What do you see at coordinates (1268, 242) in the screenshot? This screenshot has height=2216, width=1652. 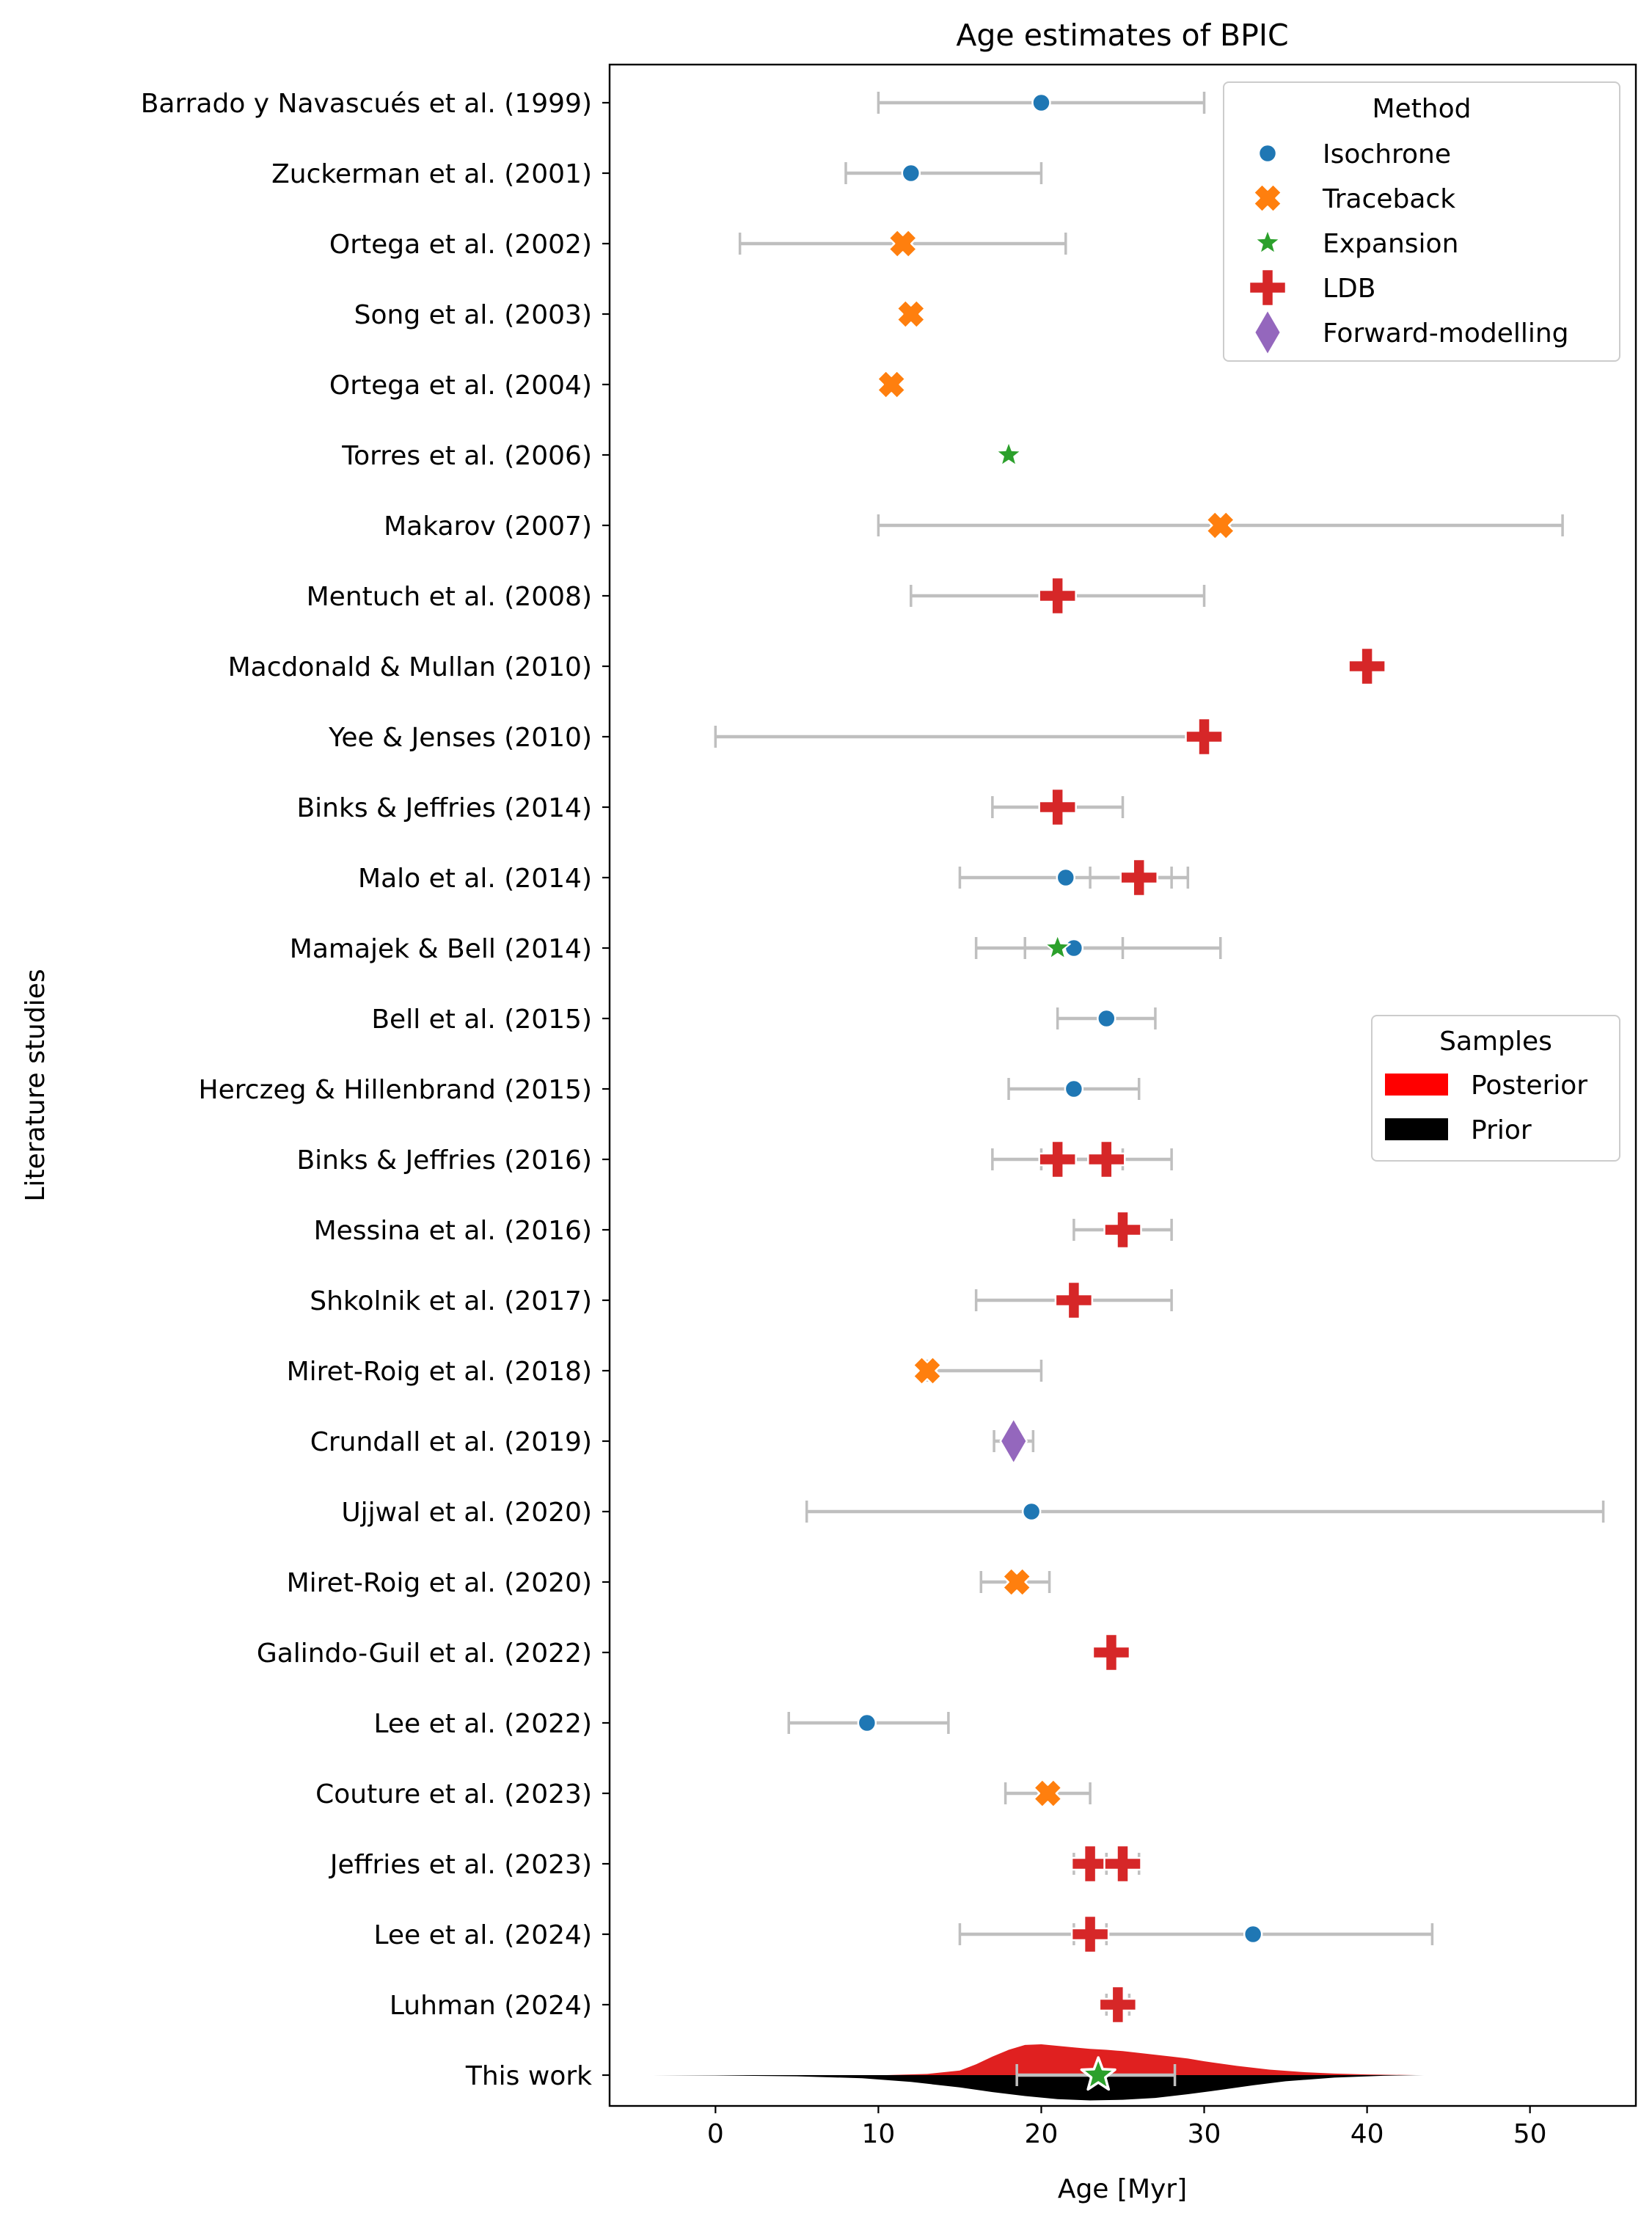 I see `legend-marker-expansion` at bounding box center [1268, 242].